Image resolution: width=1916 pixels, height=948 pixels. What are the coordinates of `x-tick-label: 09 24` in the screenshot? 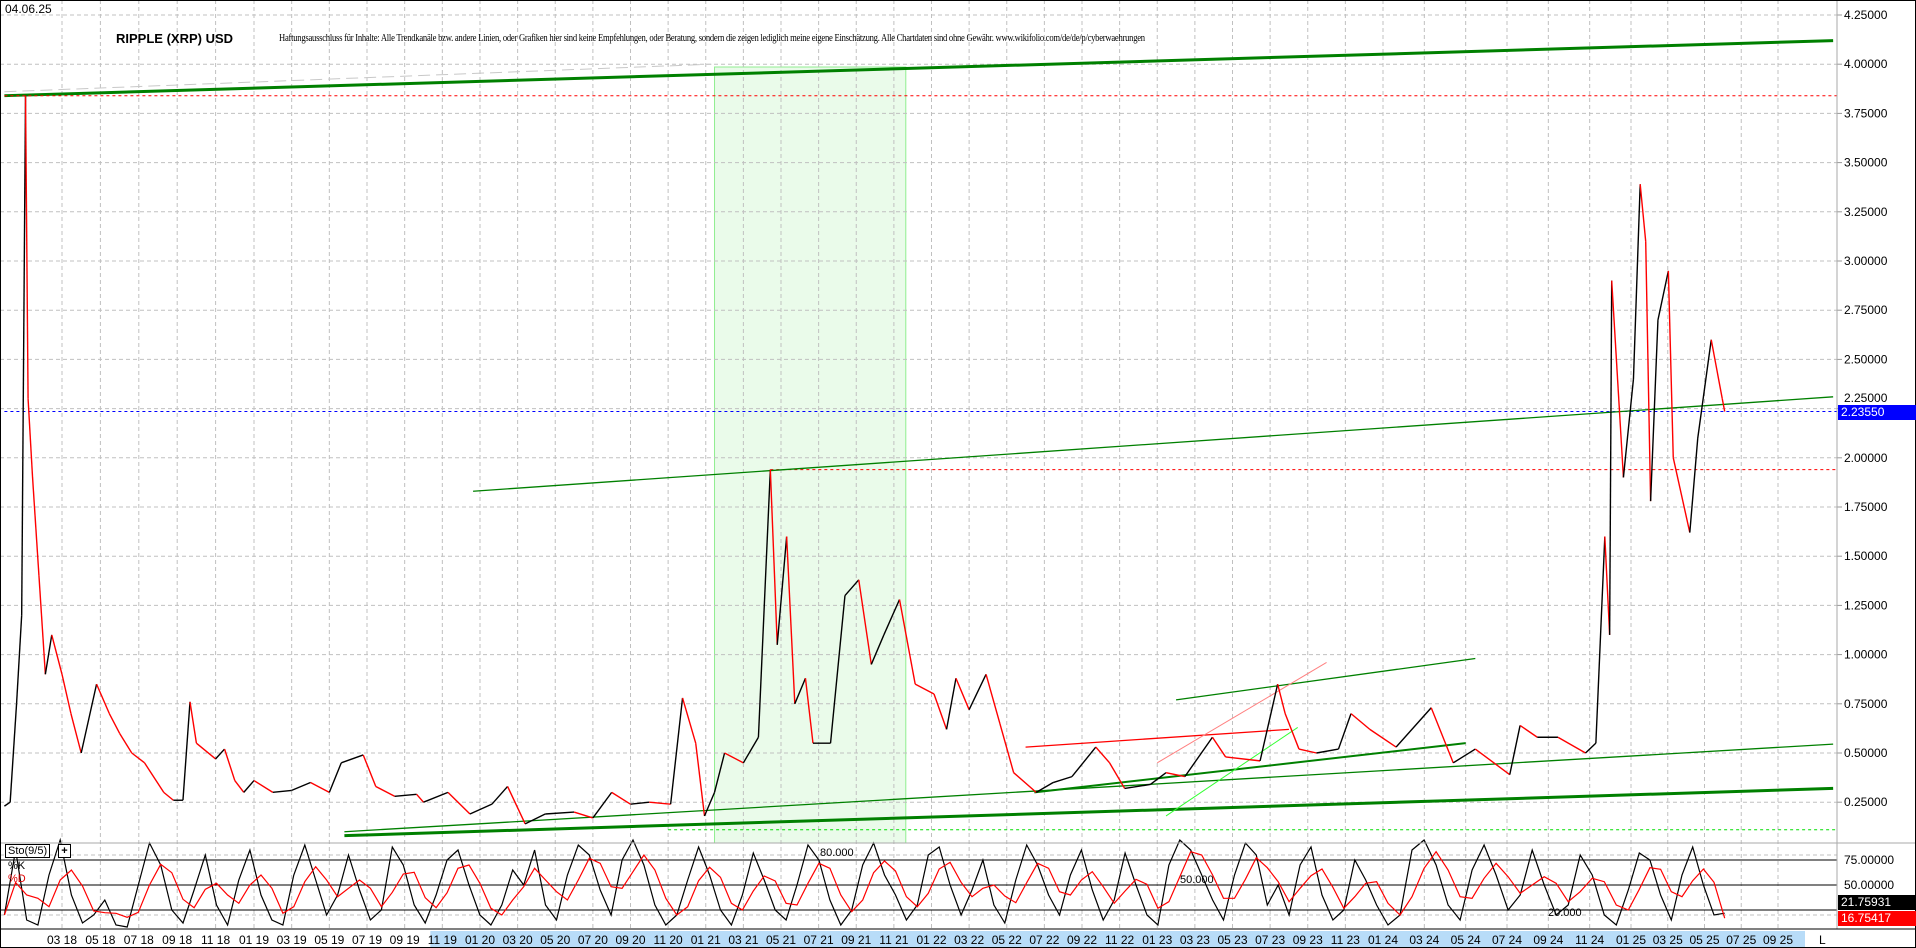 It's located at (1548, 940).